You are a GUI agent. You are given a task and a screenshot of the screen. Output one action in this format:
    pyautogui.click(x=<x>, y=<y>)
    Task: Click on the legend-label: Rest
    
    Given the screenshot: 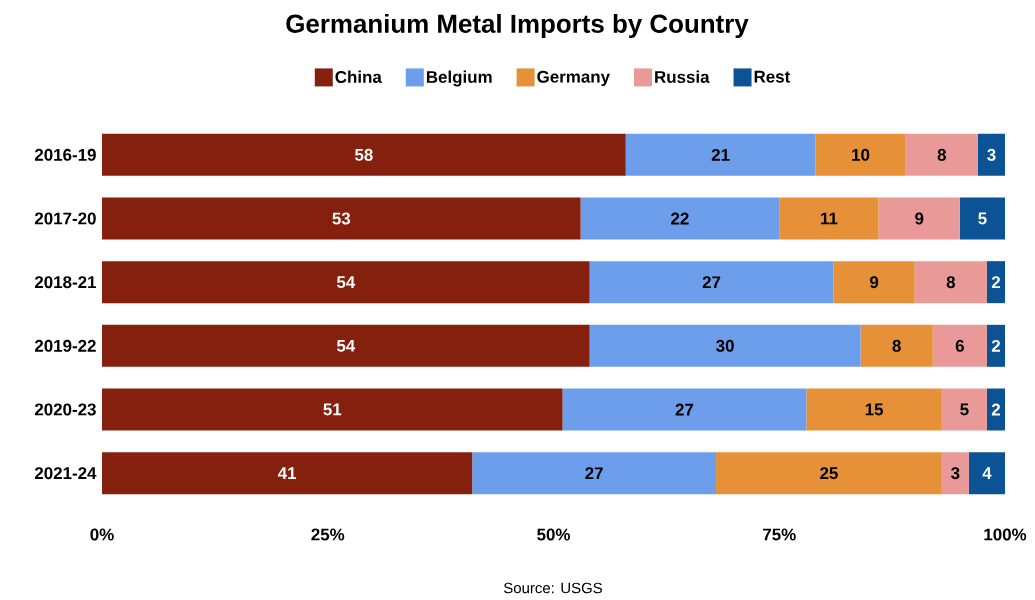 What is the action you would take?
    pyautogui.click(x=772, y=76)
    